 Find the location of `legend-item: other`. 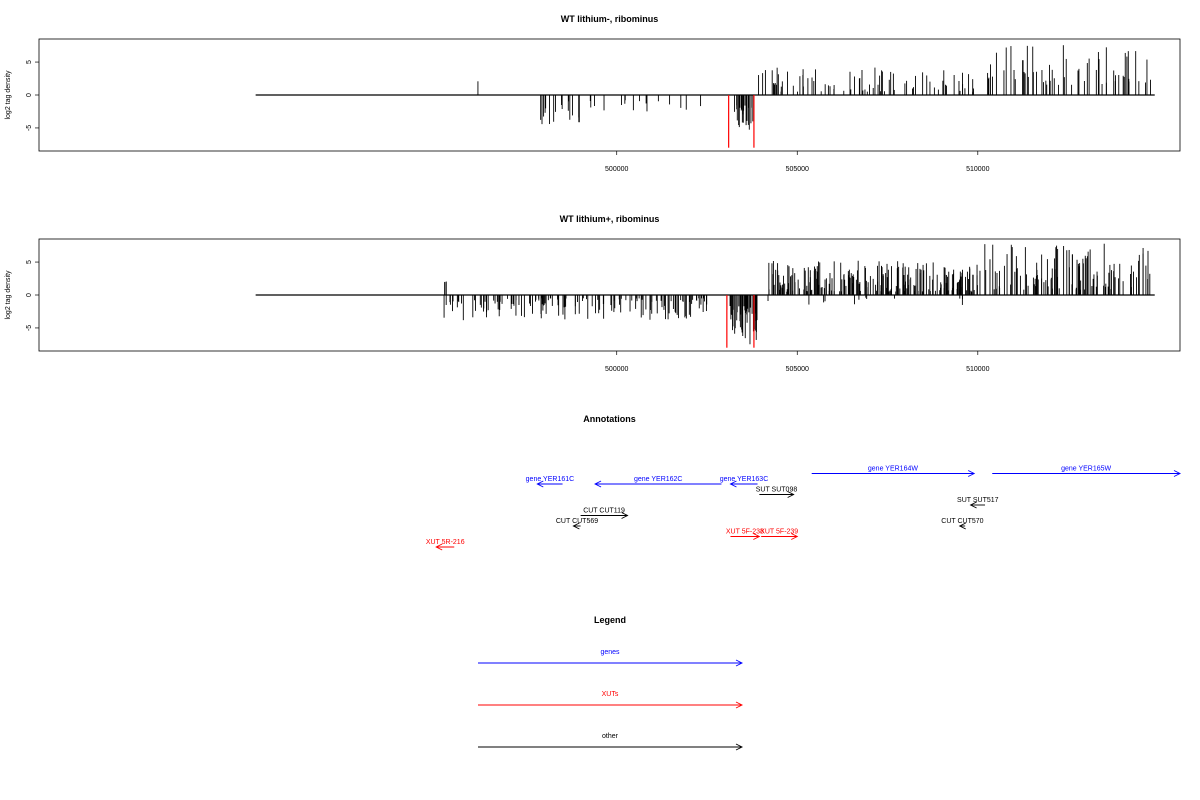

legend-item: other is located at coordinates (611, 742).